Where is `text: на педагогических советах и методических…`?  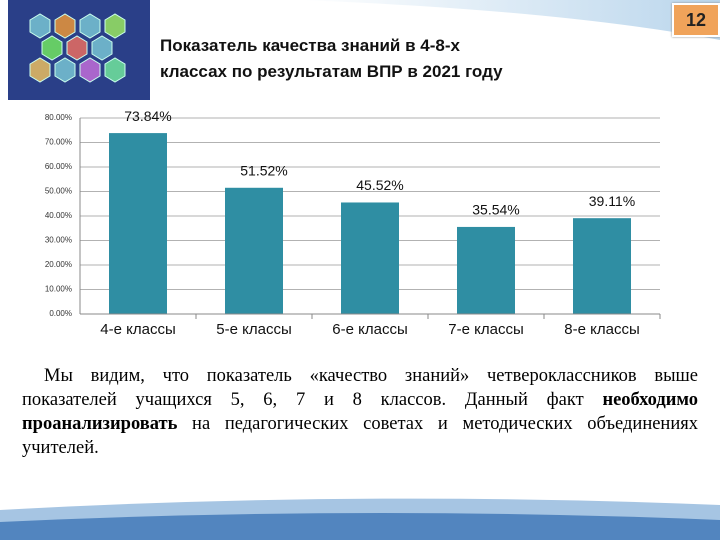 text: на педагогических советах и методических… is located at coordinates (360, 436).